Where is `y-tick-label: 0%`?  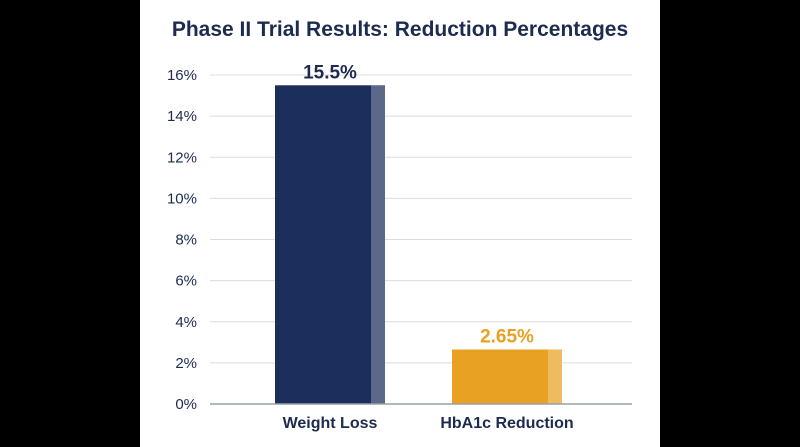 y-tick-label: 0% is located at coordinates (186, 404).